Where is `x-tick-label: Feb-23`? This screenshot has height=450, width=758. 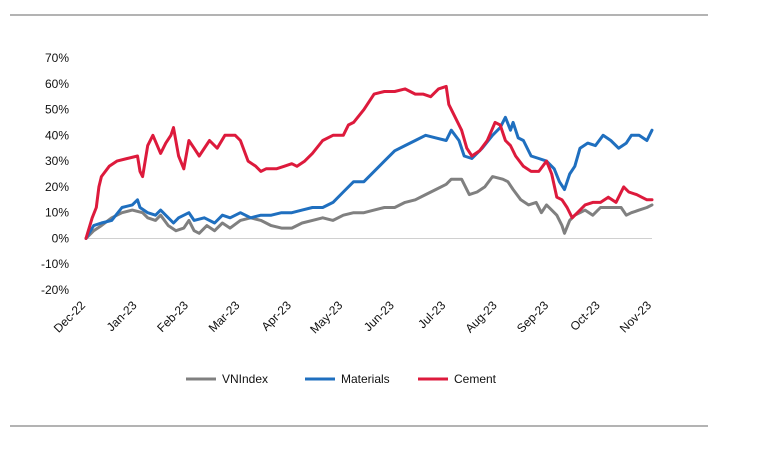
x-tick-label: Feb-23 is located at coordinates (172, 316).